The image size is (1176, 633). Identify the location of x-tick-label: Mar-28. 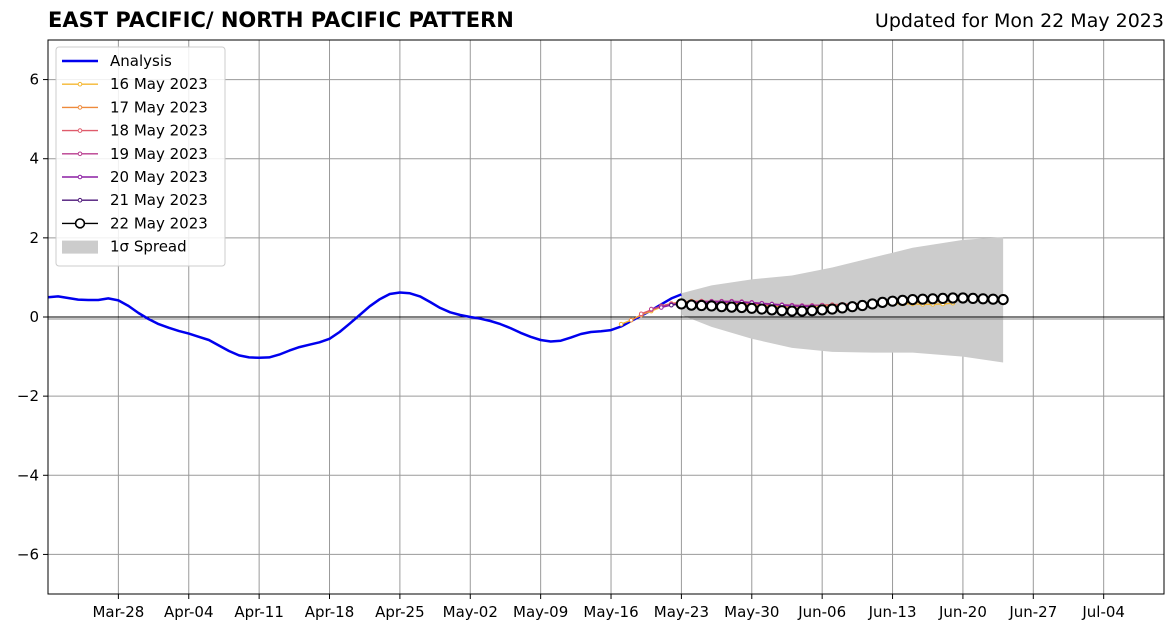
(118, 612).